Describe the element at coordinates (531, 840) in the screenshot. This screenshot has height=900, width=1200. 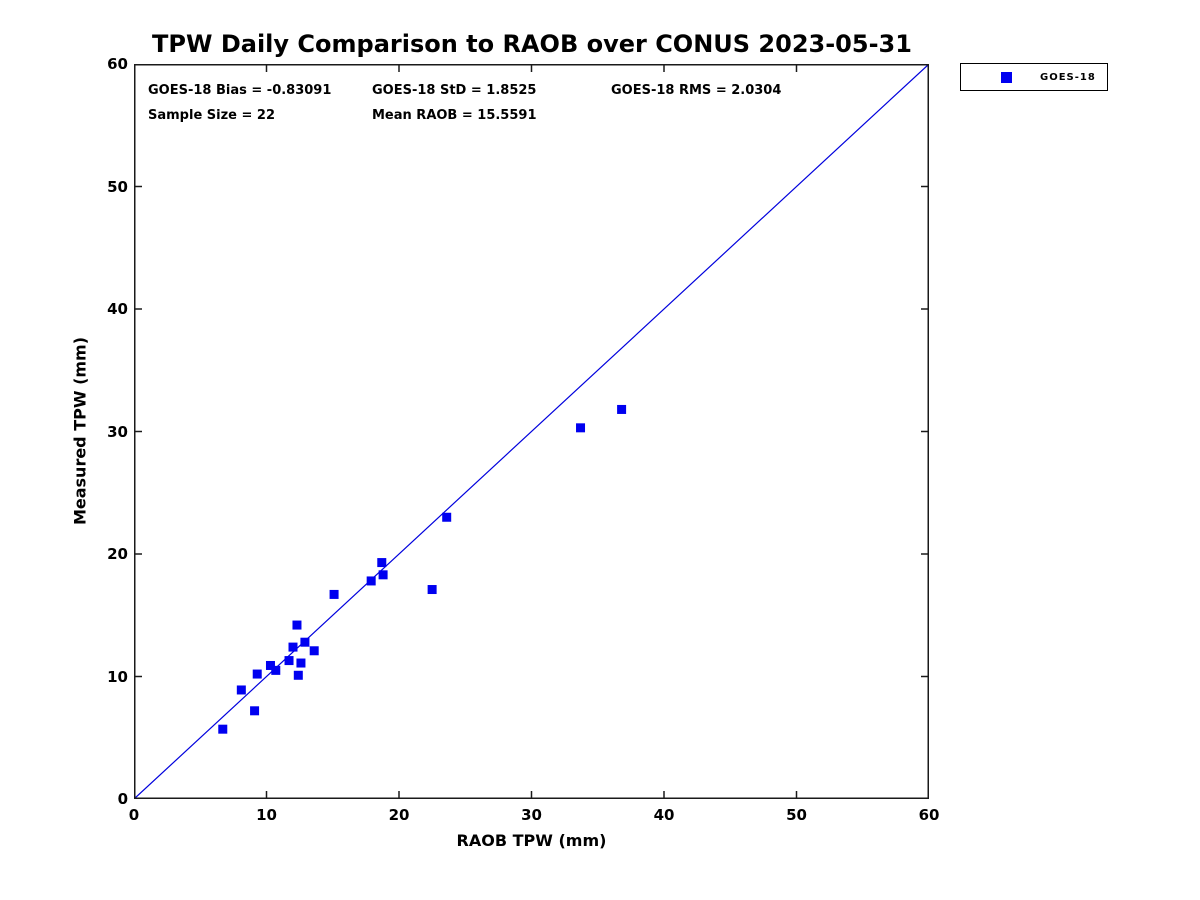
I see `x-axis-label: RAOB TPW (mm)` at that location.